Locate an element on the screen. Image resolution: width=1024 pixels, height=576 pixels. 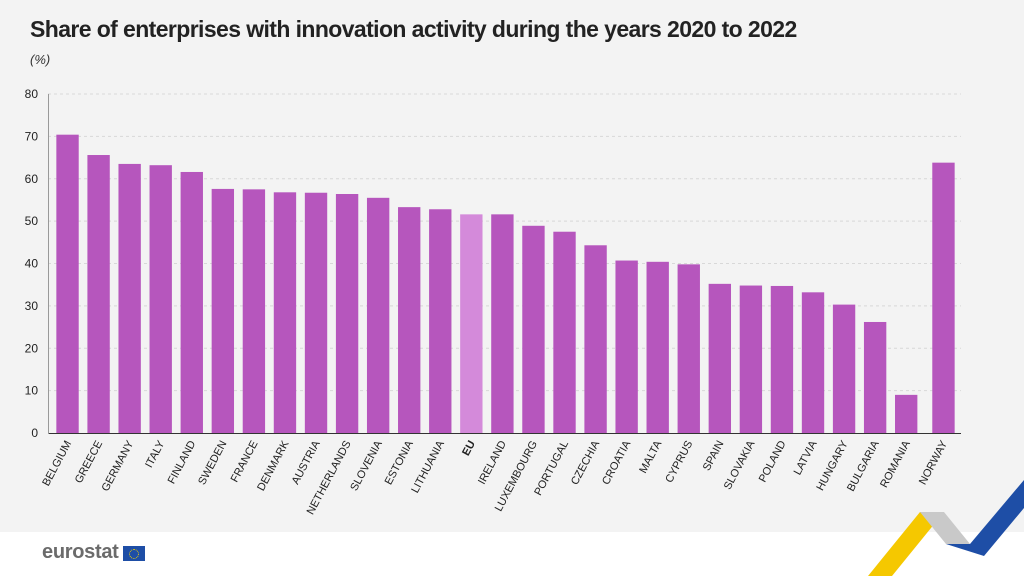
eu-flag-icon is located at coordinates (133, 553).